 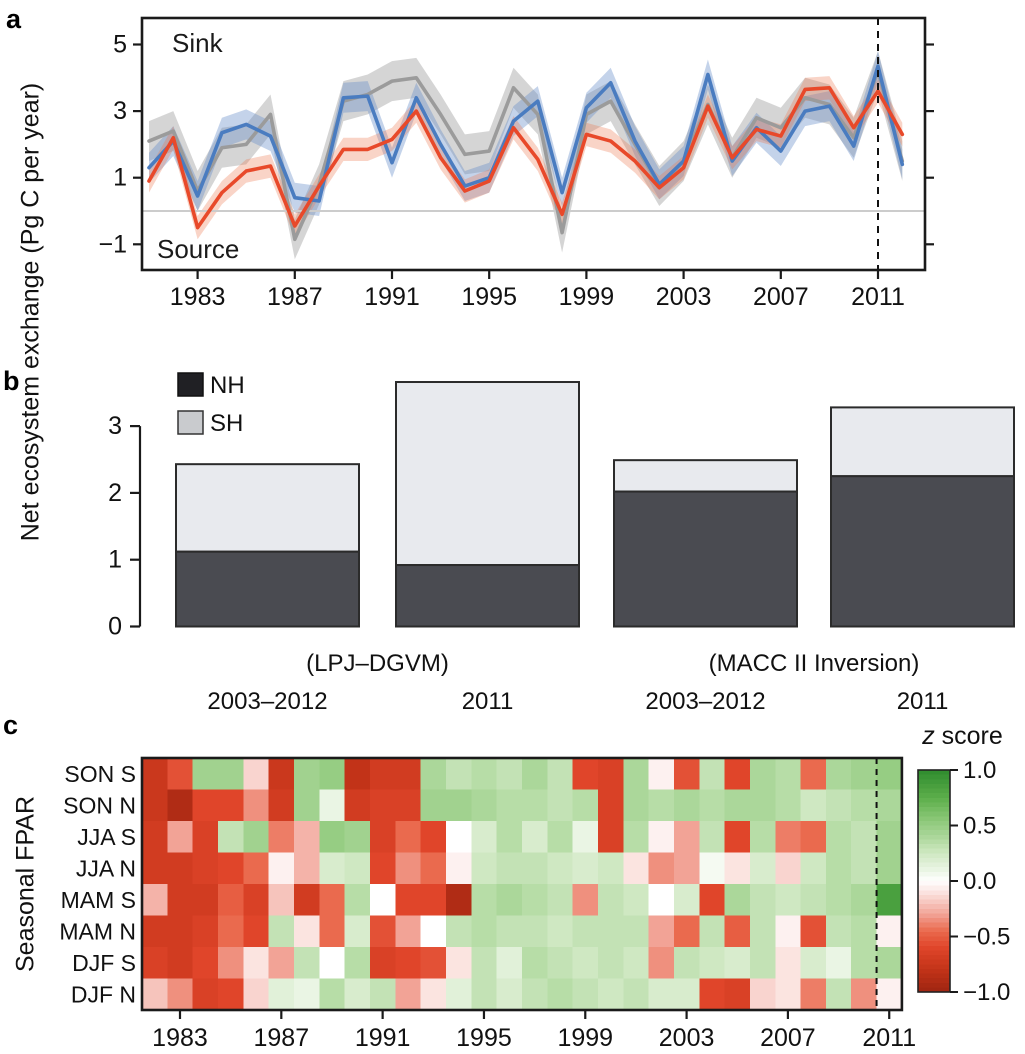 I want to click on group-label-macc: (MACC II Inversion), so click(x=814, y=663).